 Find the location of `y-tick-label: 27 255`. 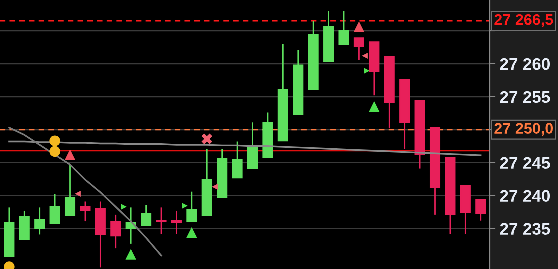

y-tick-label: 27 255 is located at coordinates (525, 97).